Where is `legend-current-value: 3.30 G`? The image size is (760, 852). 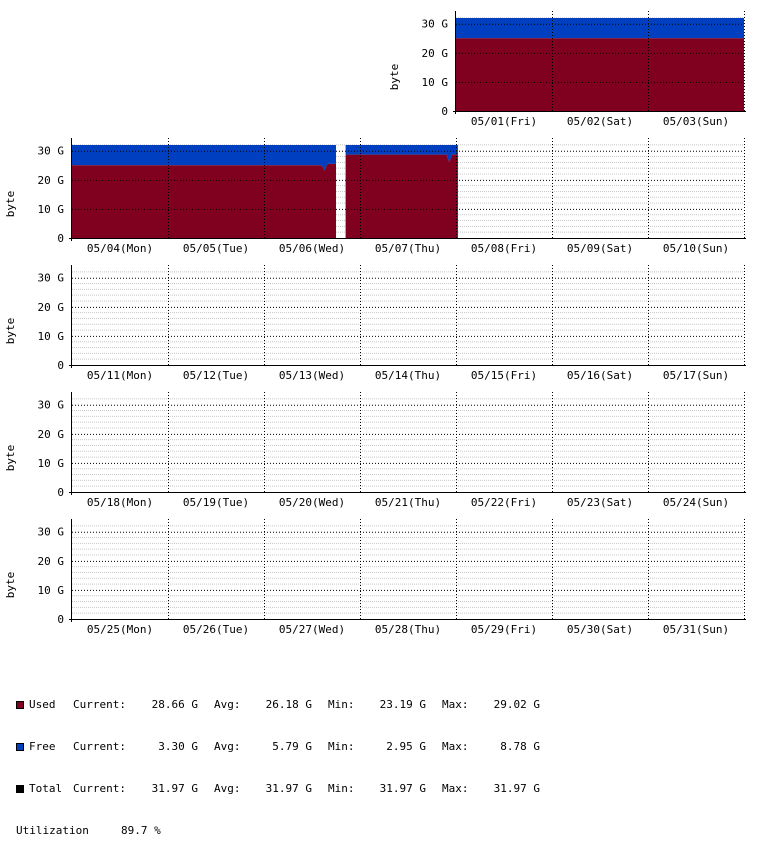
legend-current-value: 3.30 G is located at coordinates (178, 746).